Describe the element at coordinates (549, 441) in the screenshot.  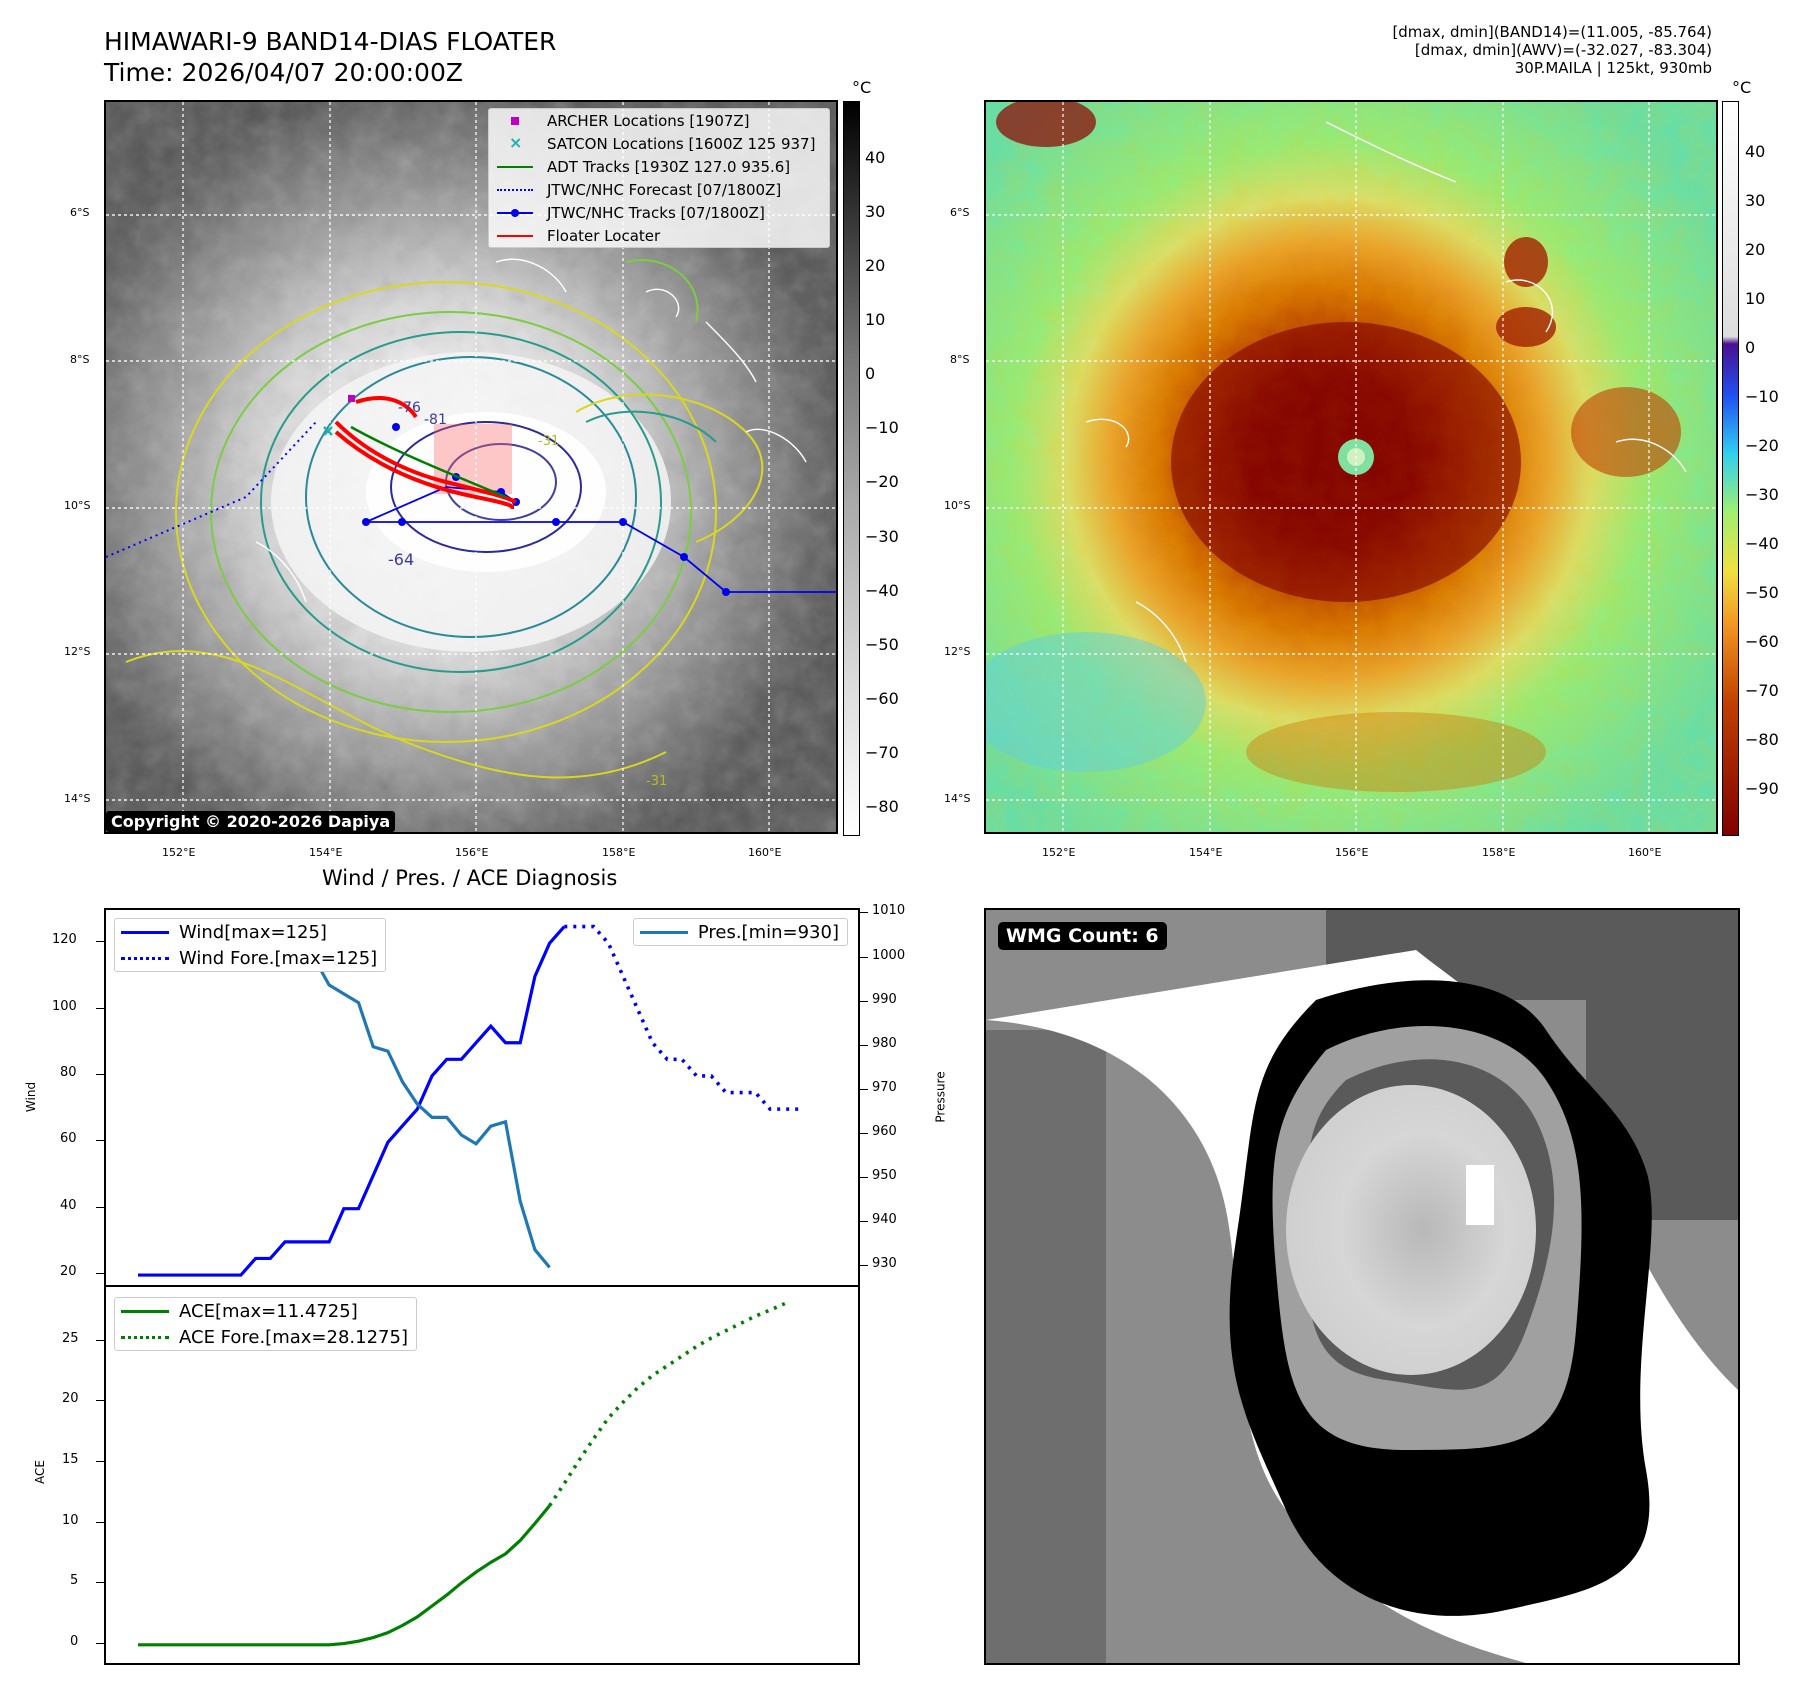
I see `contour-label-4: -31` at that location.